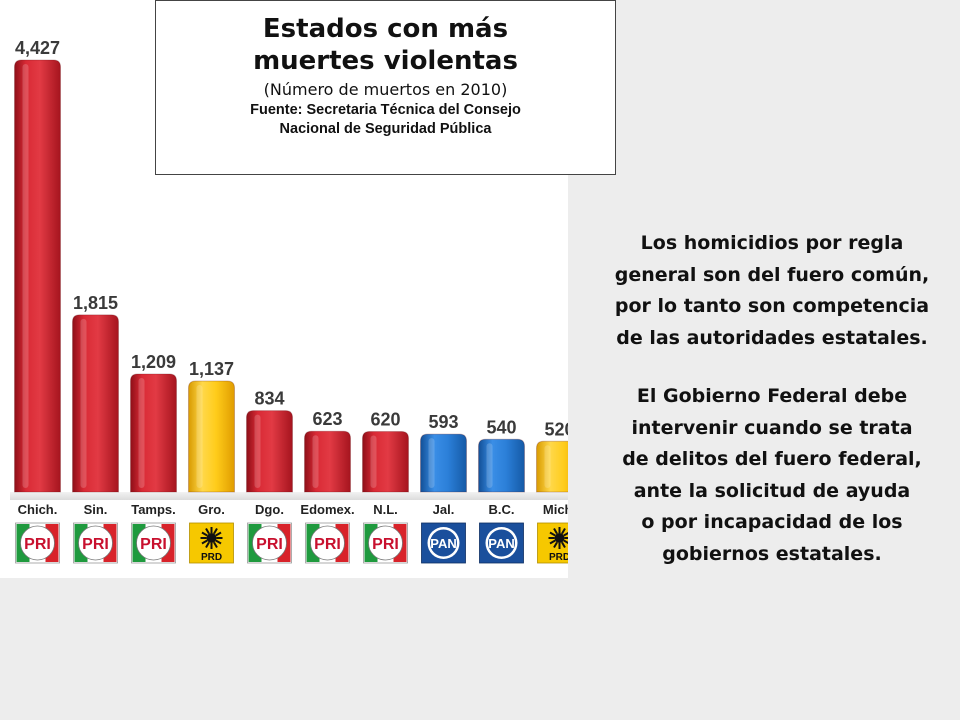  Describe the element at coordinates (327, 419) in the screenshot. I see `bar-value-label: 623` at that location.